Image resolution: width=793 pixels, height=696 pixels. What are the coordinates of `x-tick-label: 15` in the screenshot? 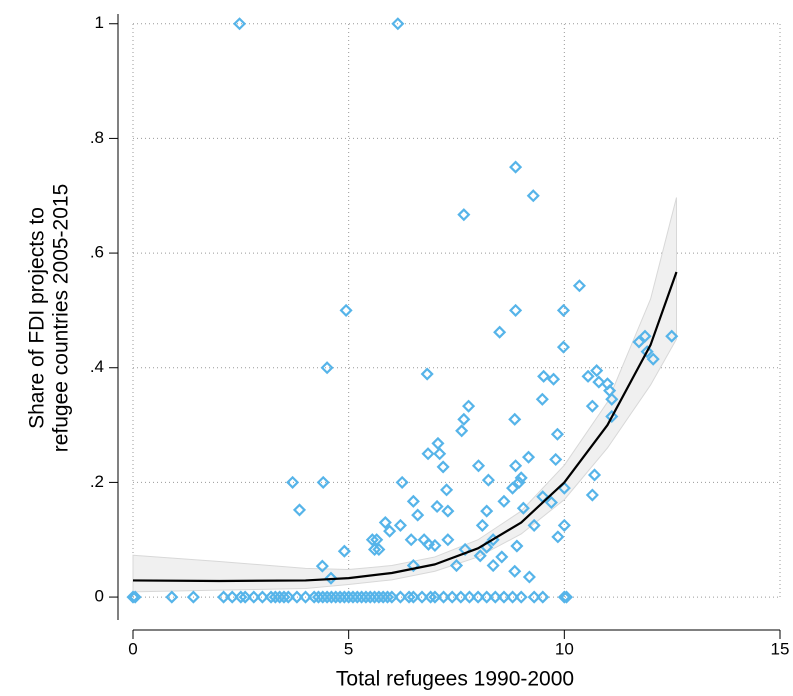 It's located at (780, 648).